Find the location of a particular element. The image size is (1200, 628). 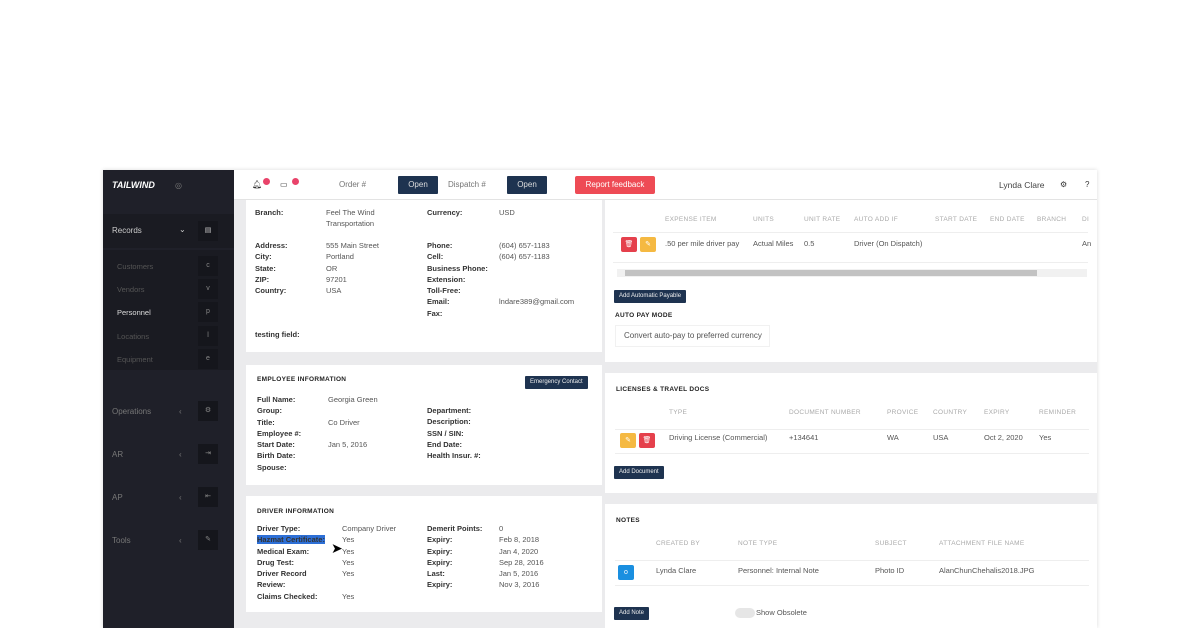

column-header: COUNTRY is located at coordinates (950, 412).